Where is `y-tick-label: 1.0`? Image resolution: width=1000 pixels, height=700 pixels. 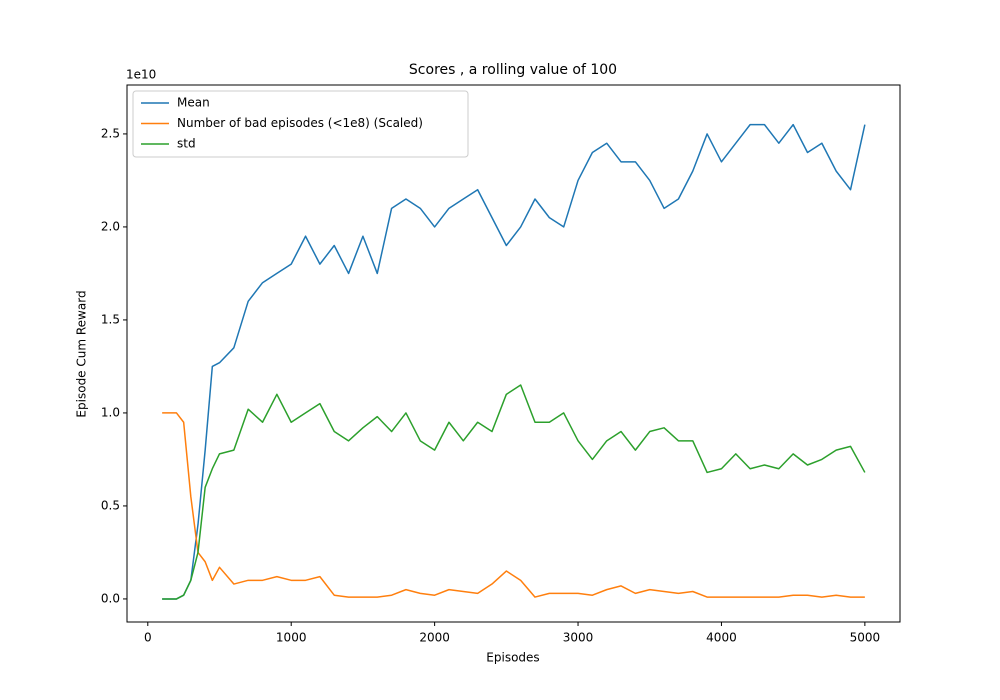
y-tick-label: 1.0 is located at coordinates (110, 412).